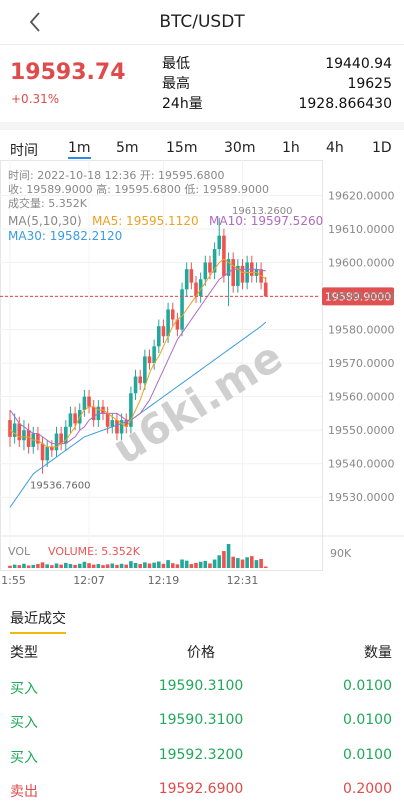  Describe the element at coordinates (266, 221) in the screenshot. I see `ma10-legend: MA10: 19597.5260` at that location.